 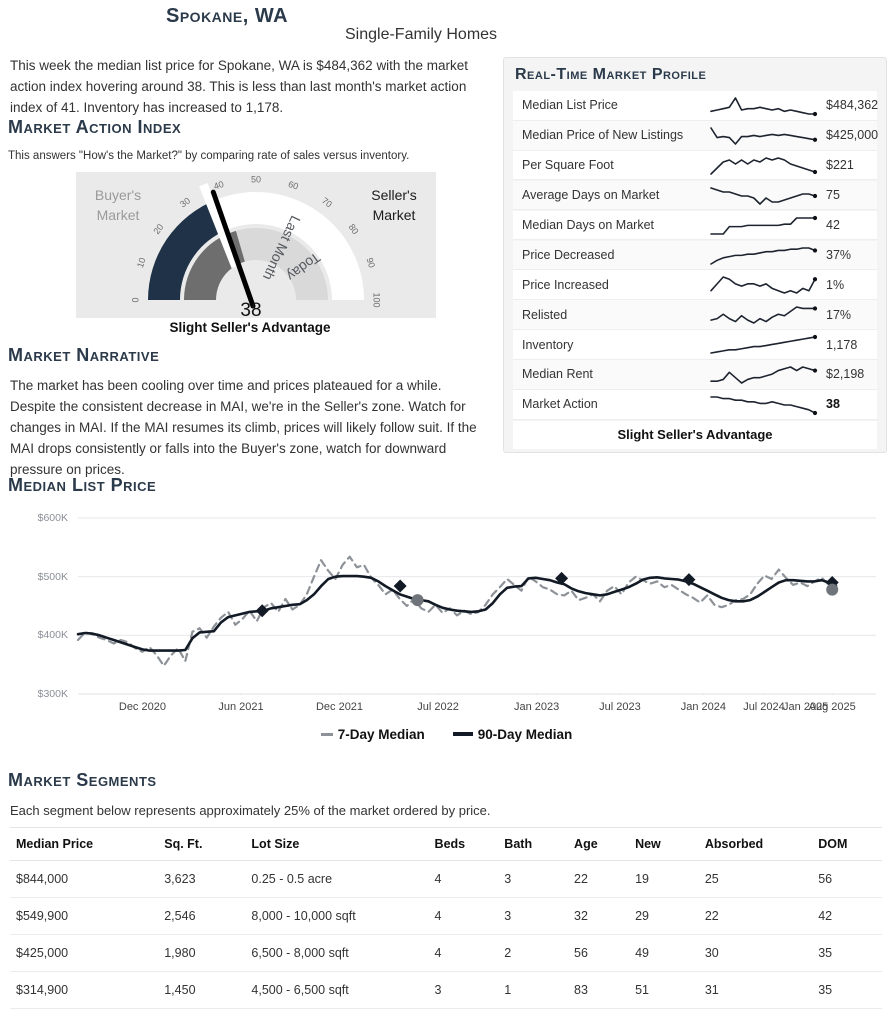 I want to click on table-column-header: Age, so click(x=599, y=844).